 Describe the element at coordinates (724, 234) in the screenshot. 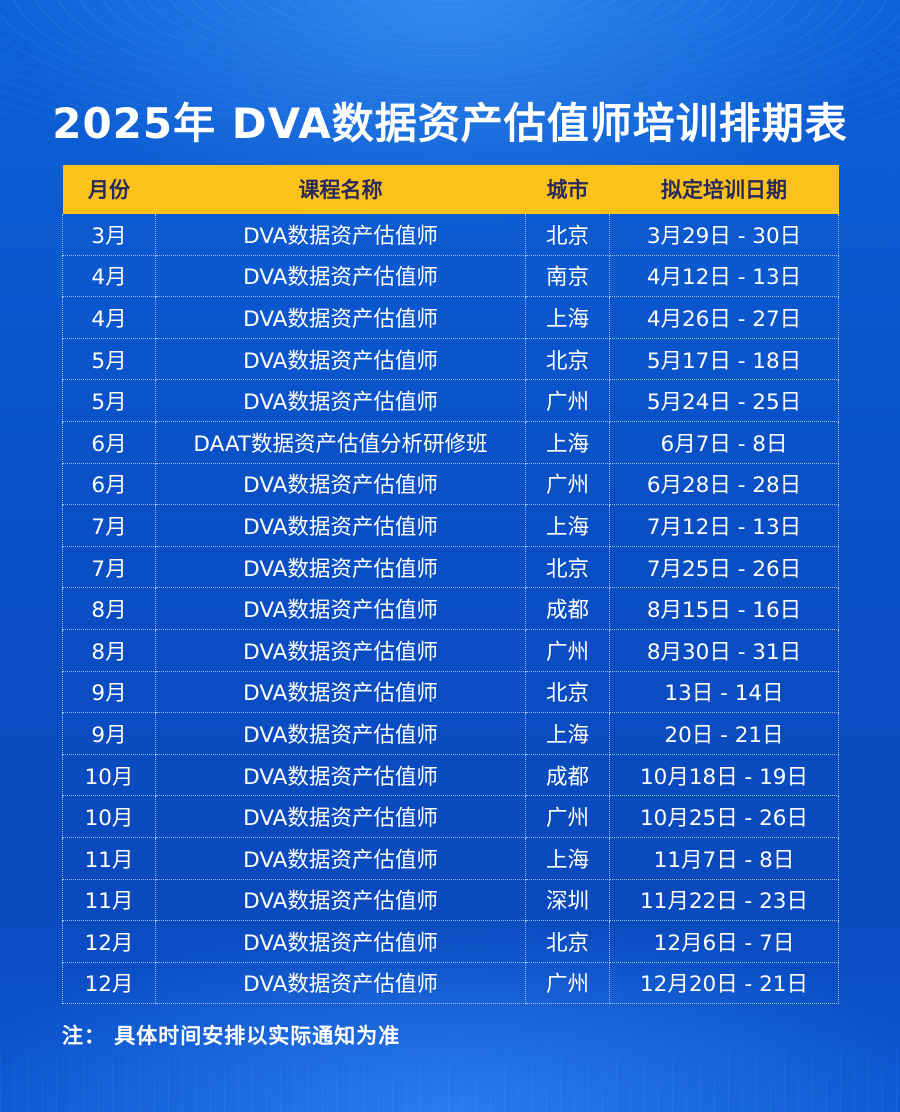

I see `cell-date: 3月29日 - 30日` at that location.